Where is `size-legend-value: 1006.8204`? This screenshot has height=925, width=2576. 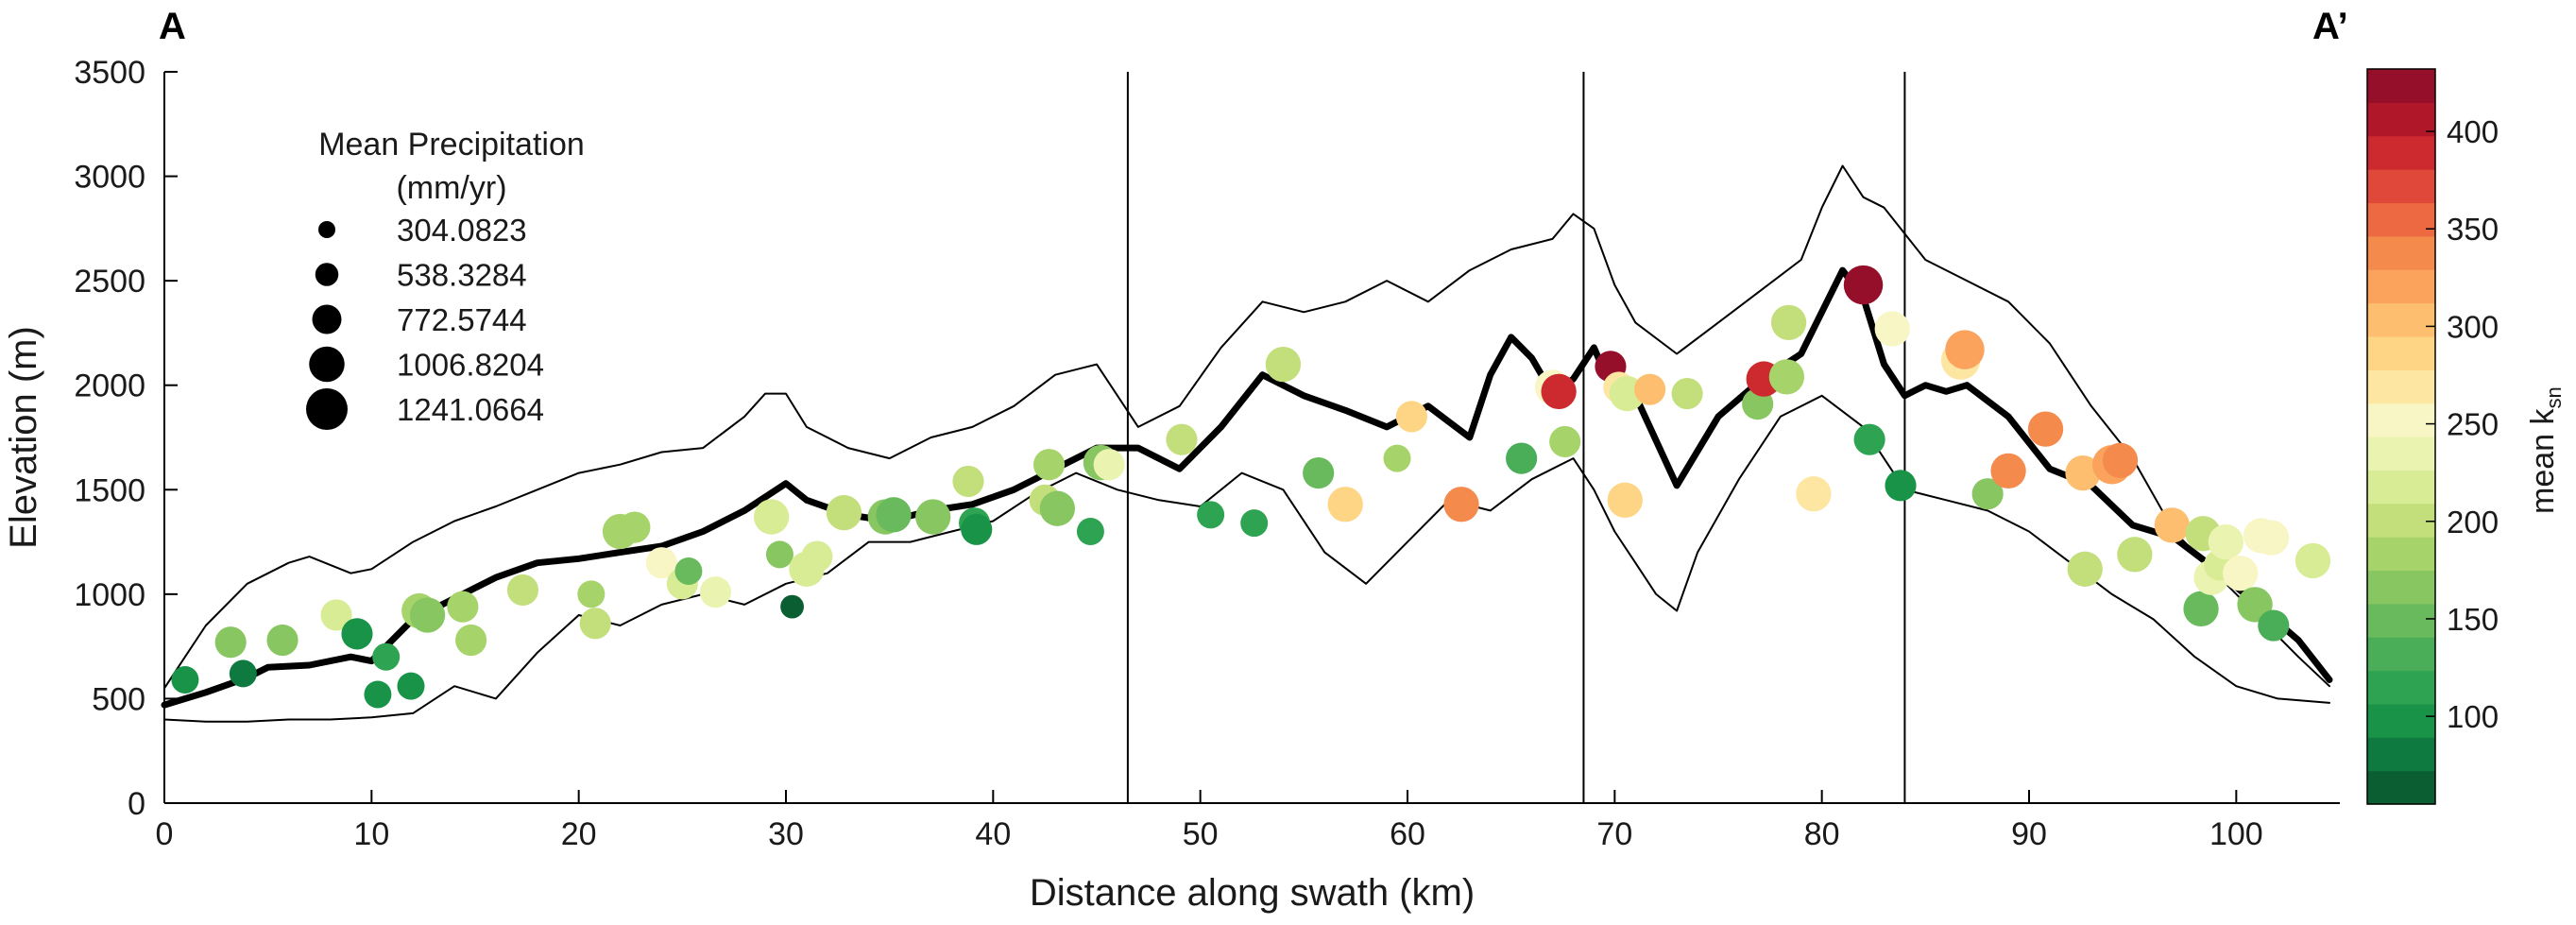
size-legend-value: 1006.8204 is located at coordinates (471, 365).